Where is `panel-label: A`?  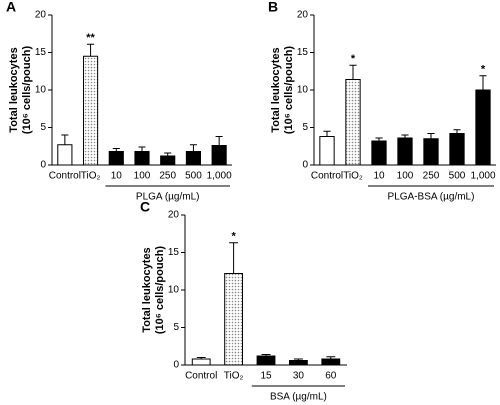 panel-label: A is located at coordinates (11, 7).